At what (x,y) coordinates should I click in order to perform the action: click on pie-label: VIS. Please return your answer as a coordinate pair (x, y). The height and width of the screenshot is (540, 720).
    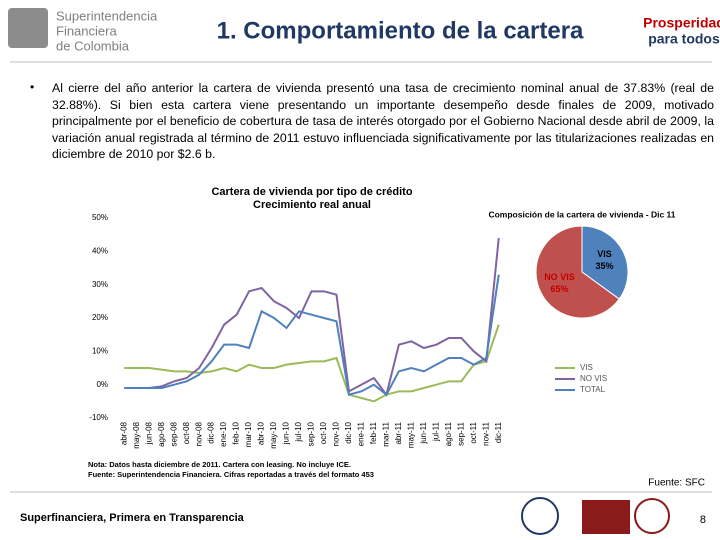
    Looking at the image, I should click on (604, 254).